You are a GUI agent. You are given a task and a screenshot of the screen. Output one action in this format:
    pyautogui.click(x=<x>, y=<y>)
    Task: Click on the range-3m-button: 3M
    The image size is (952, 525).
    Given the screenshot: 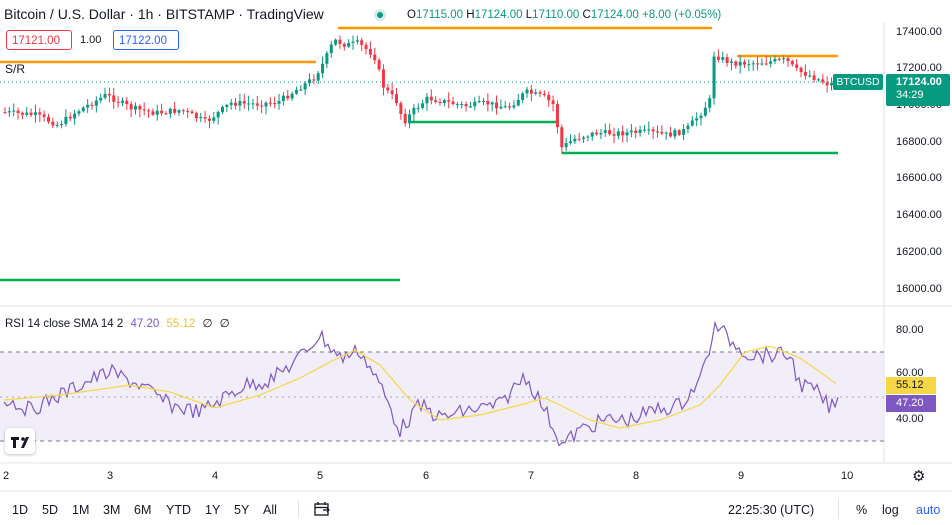 What is the action you would take?
    pyautogui.click(x=112, y=510)
    